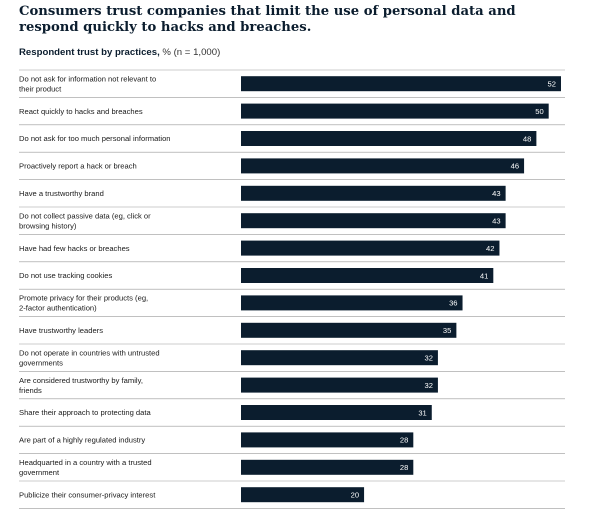  Describe the element at coordinates (81, 111) in the screenshot. I see `category-label: React quickly to hacks and breaches` at that location.